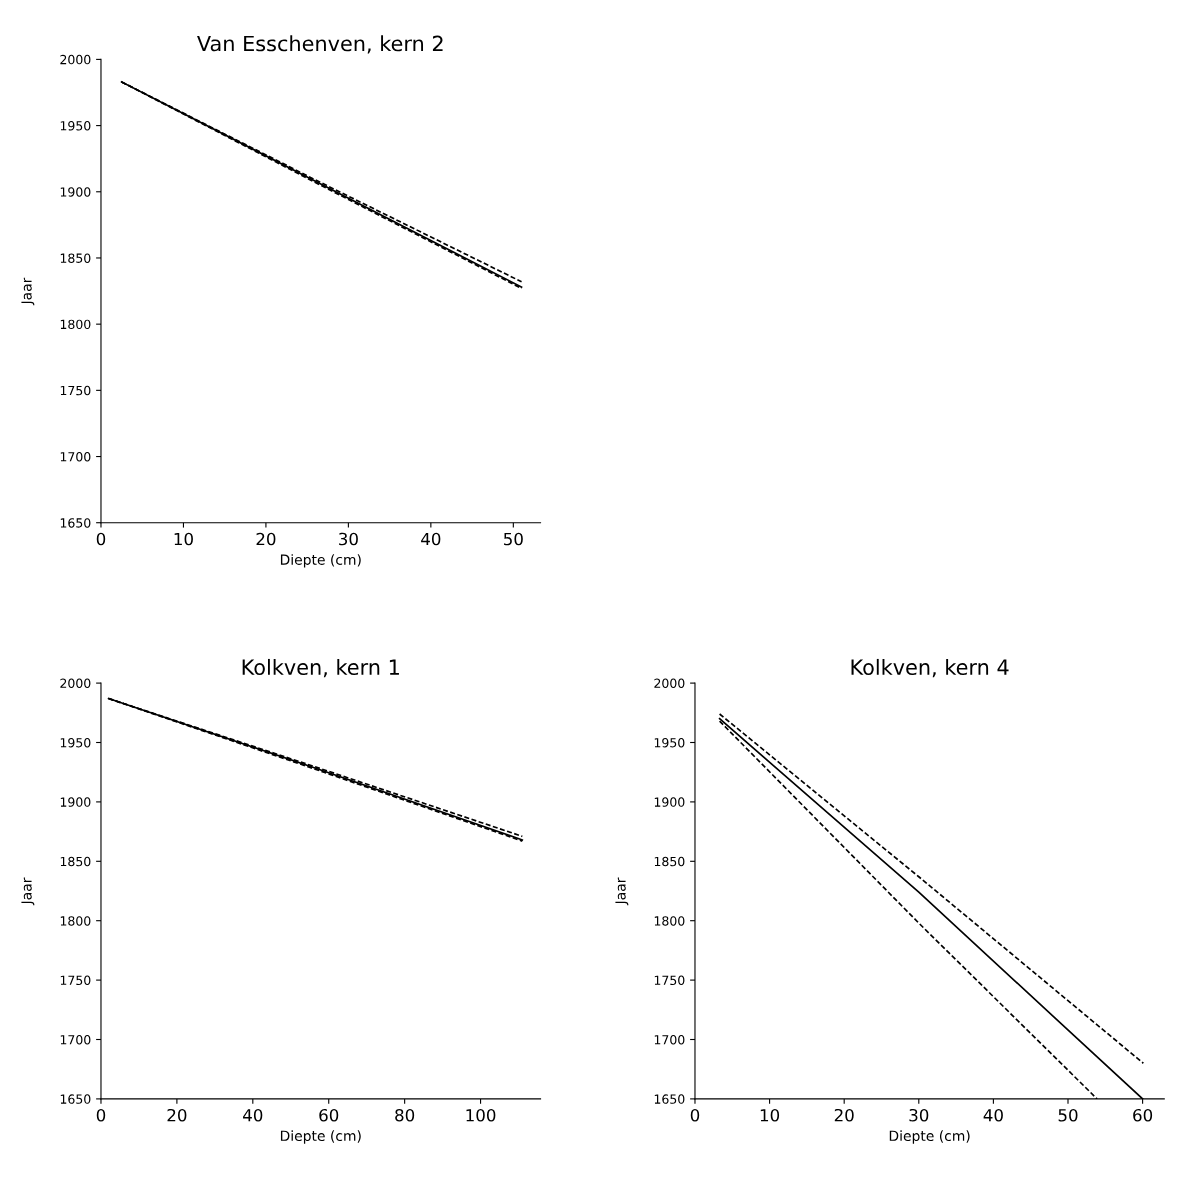  What do you see at coordinates (930, 668) in the screenshot?
I see `chart-title: Kolkven, kern 4` at bounding box center [930, 668].